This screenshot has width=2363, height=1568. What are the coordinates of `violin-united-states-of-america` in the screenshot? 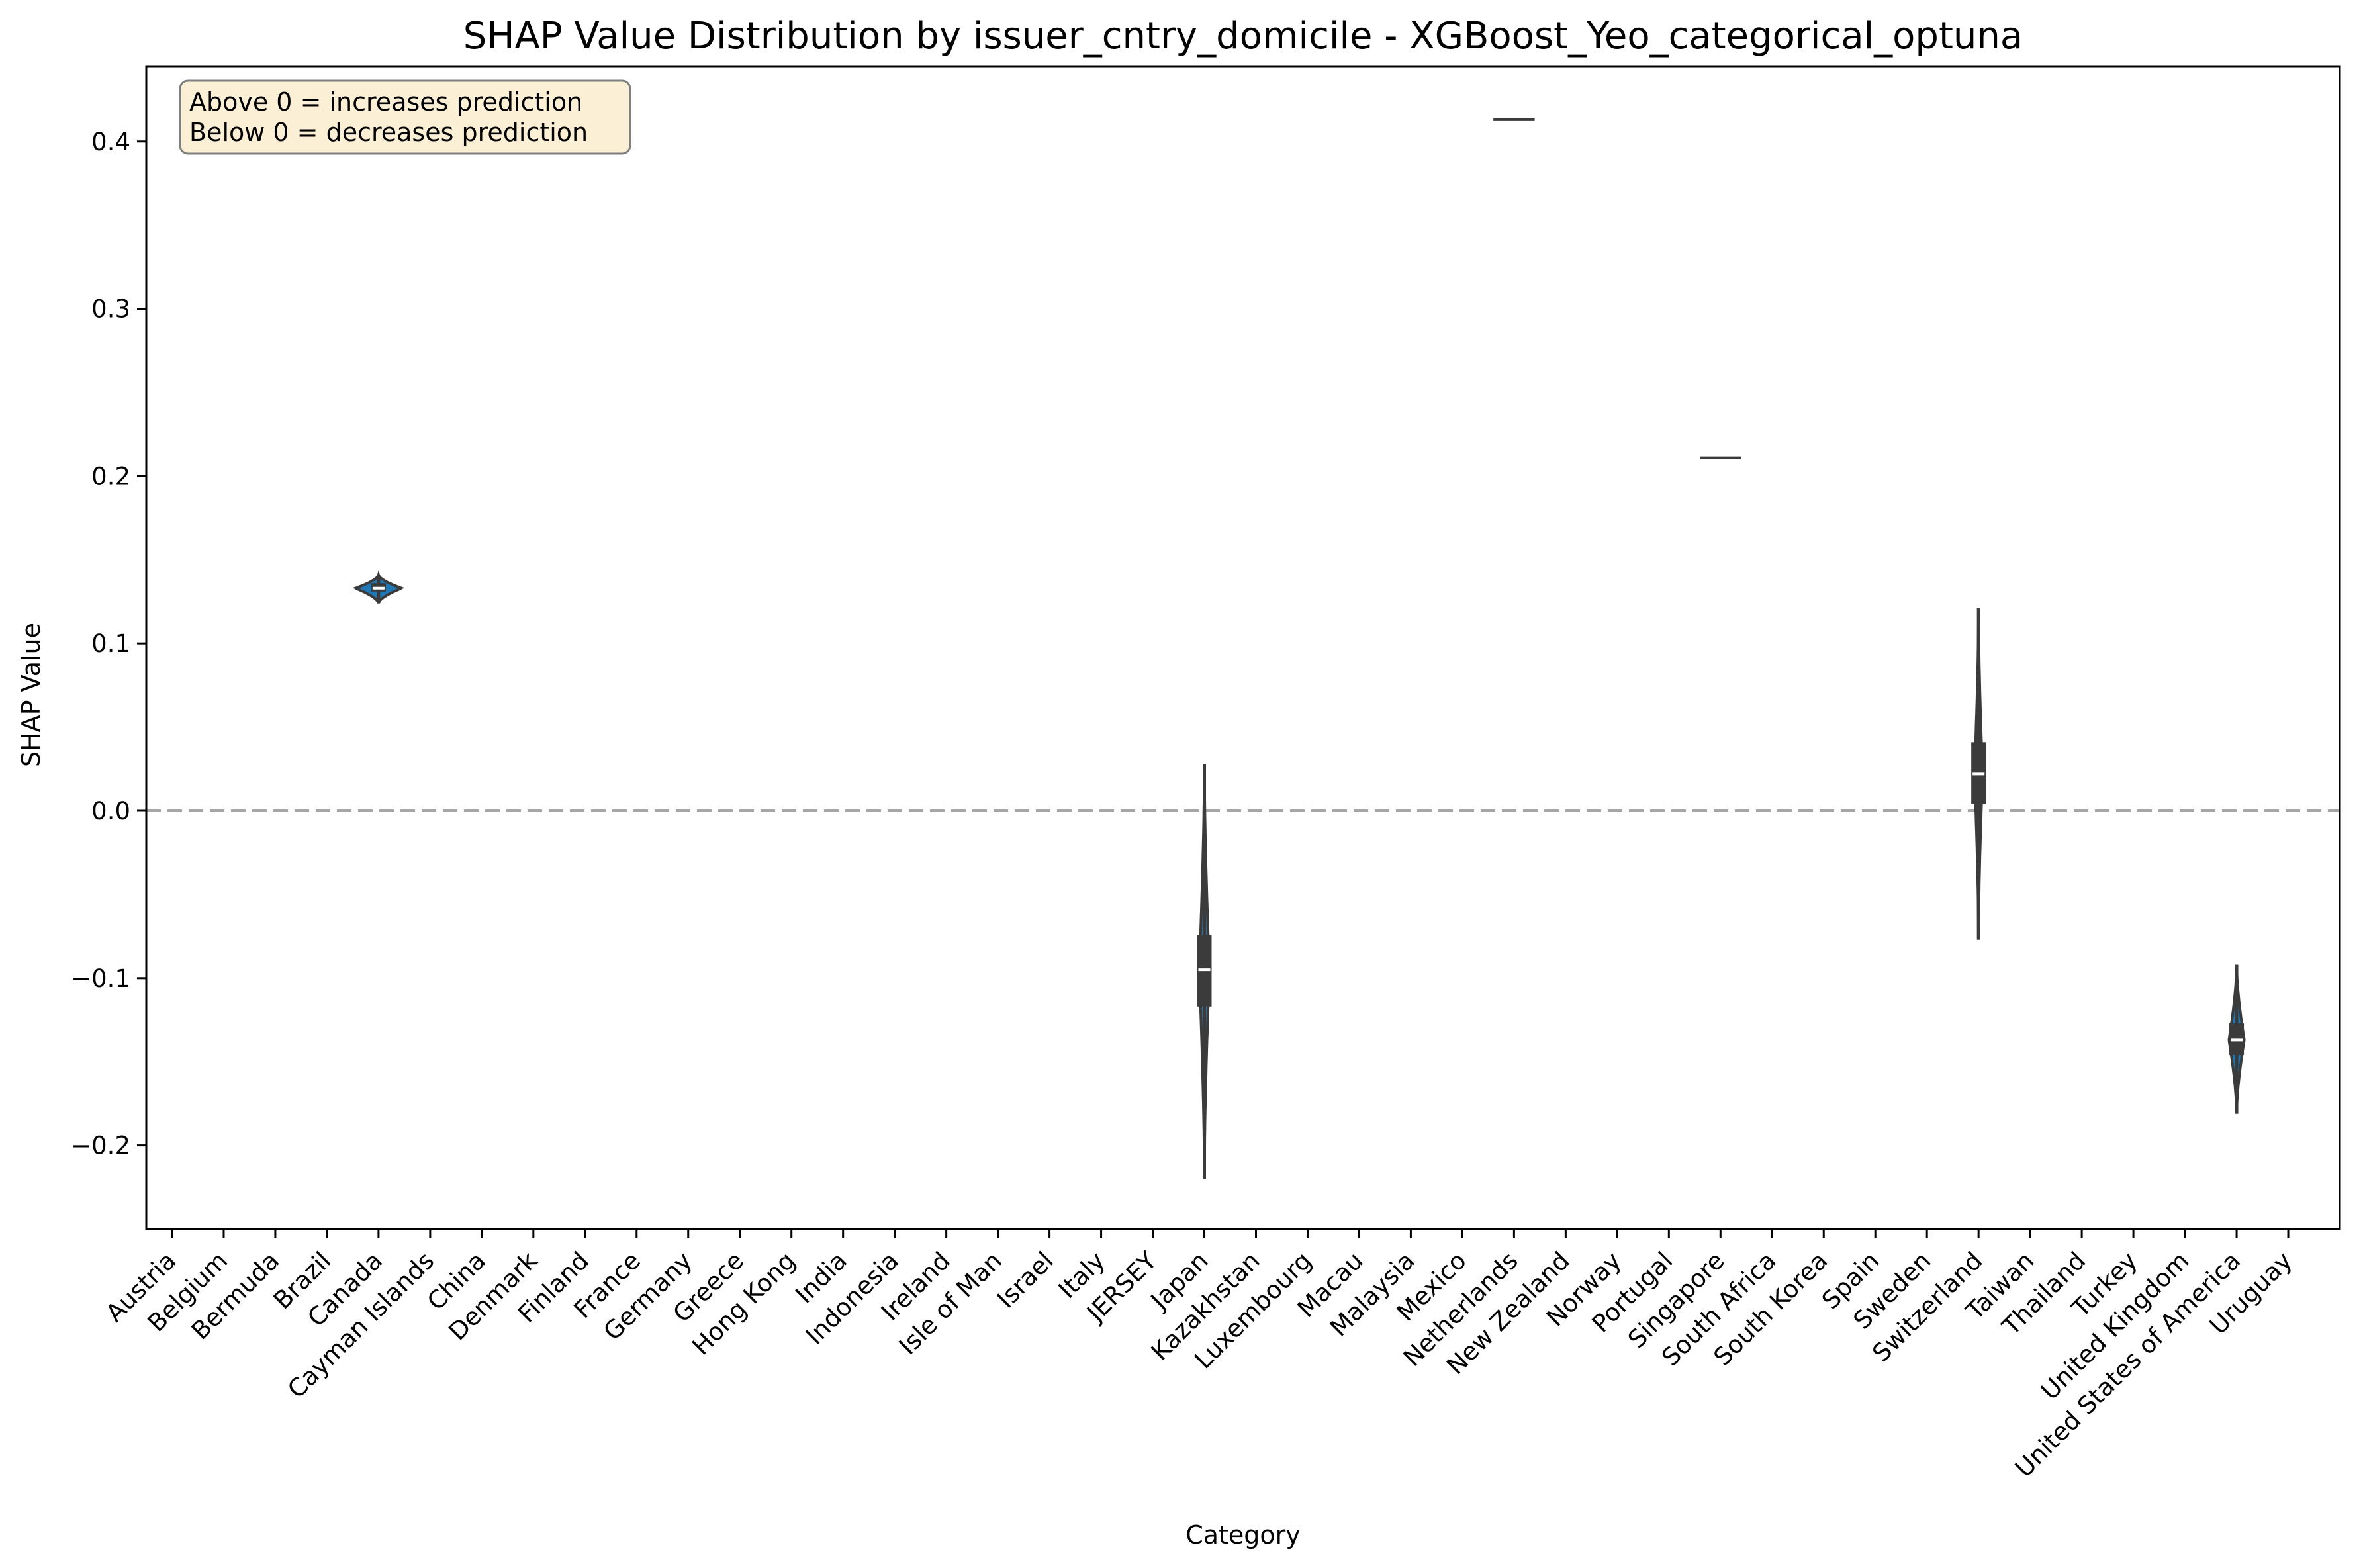 It's located at (2236, 1039).